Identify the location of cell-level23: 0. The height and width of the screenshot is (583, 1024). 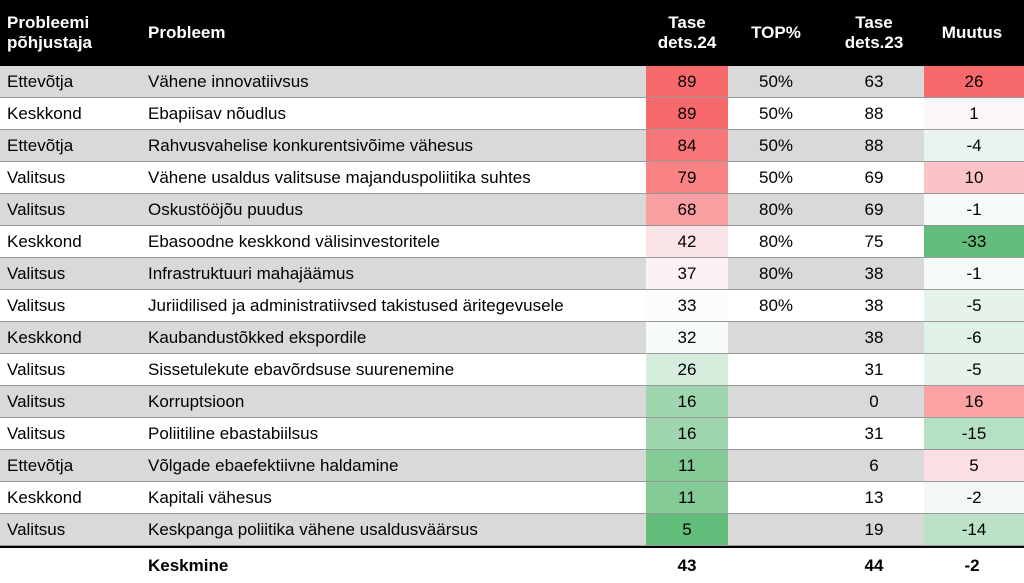
(874, 401).